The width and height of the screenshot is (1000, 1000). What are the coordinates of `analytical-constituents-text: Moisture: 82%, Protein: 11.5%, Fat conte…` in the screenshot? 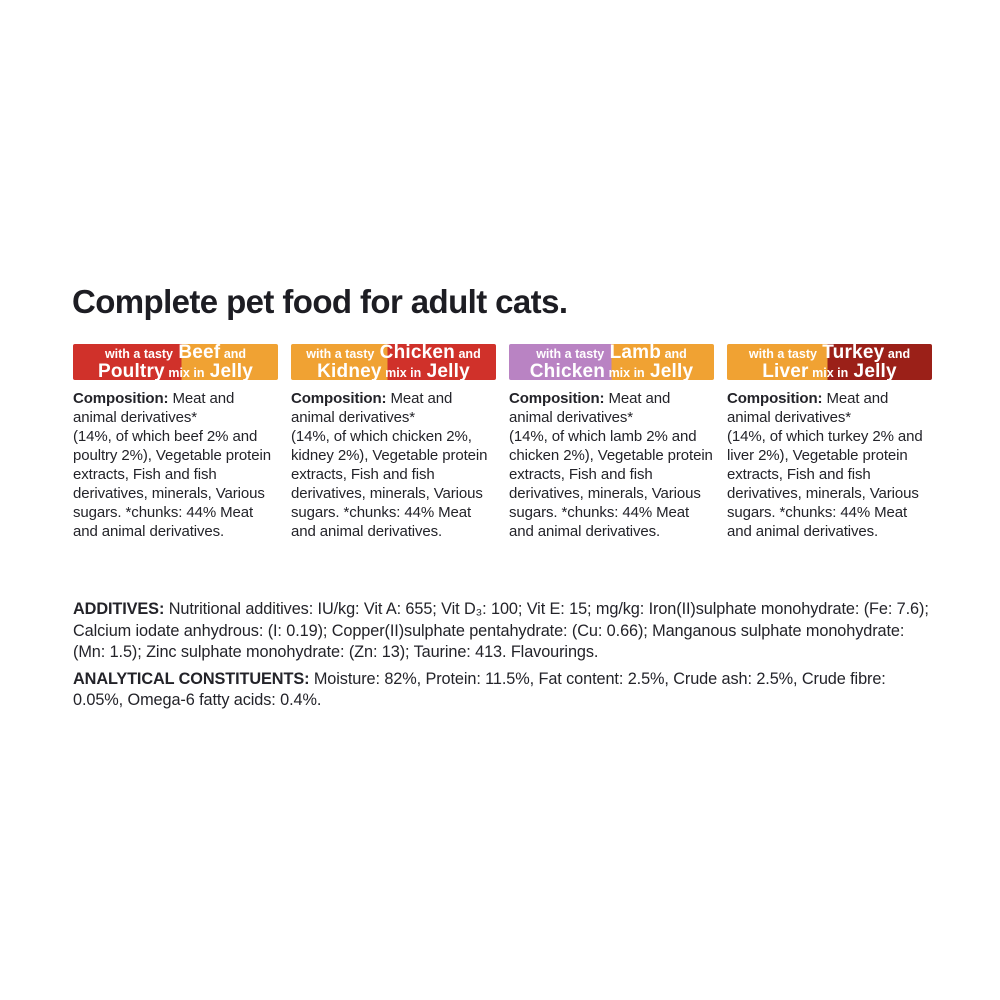 It's located at (479, 689).